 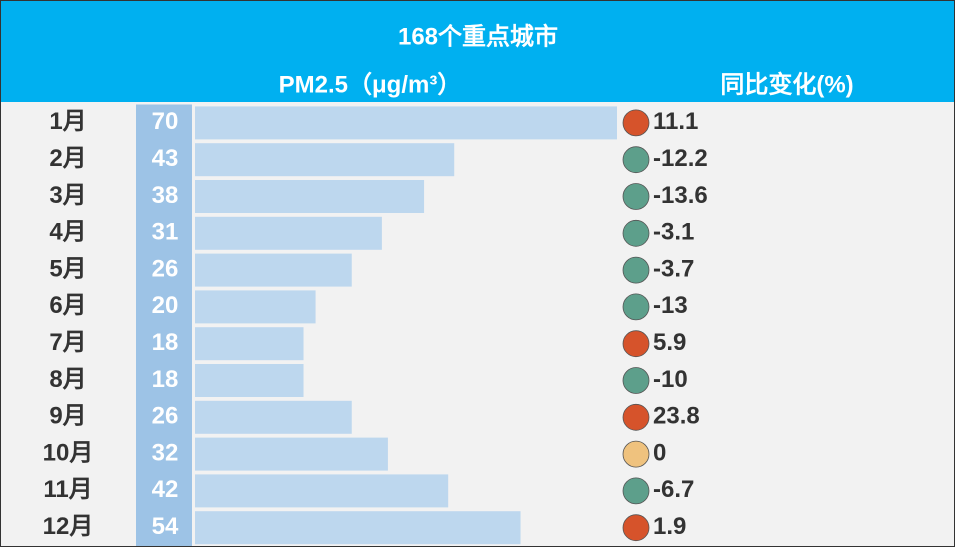 What do you see at coordinates (165, 526) in the screenshot?
I see `value-label: 54` at bounding box center [165, 526].